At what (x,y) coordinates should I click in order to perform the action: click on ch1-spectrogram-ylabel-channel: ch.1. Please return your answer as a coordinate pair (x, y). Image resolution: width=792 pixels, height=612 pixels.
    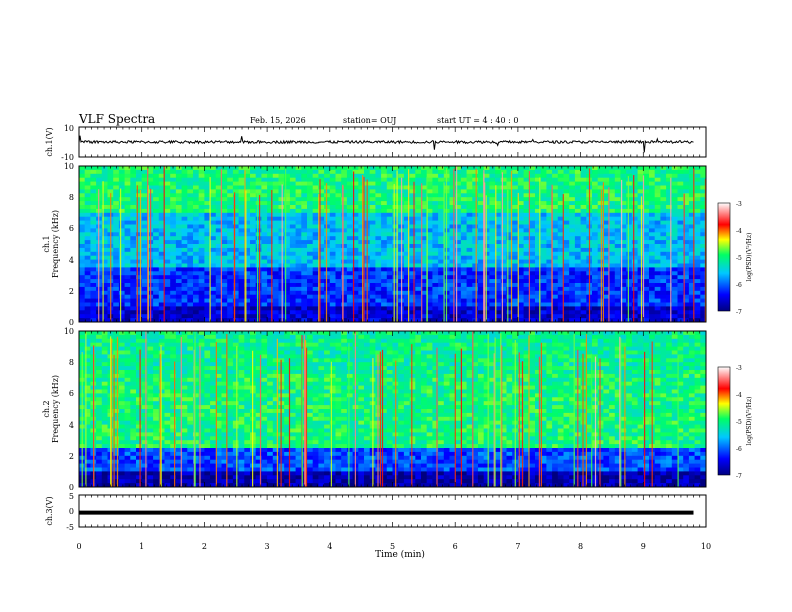
    Looking at the image, I should click on (46, 243).